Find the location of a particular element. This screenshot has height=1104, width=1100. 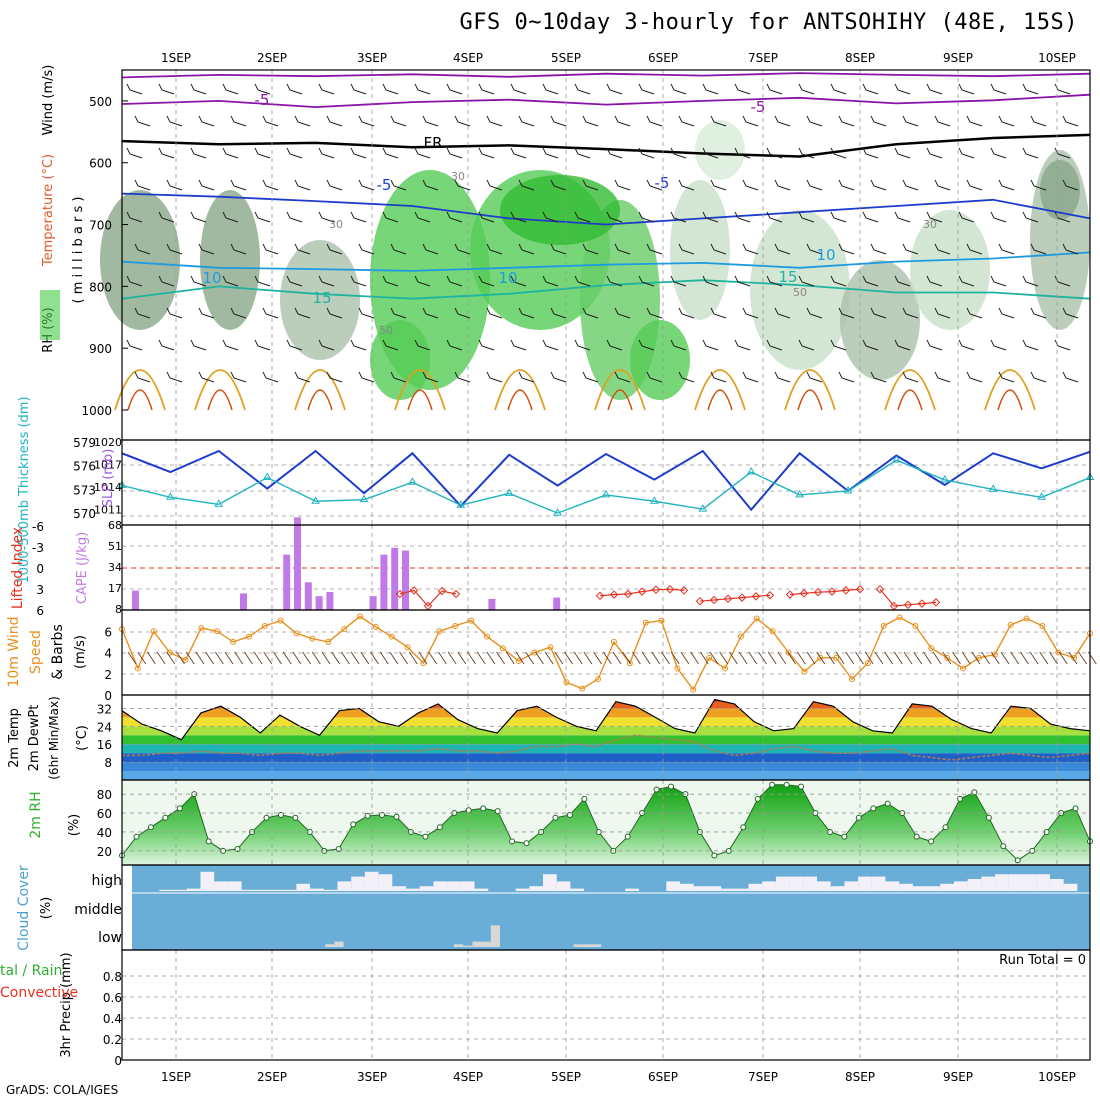

temp-color-band is located at coordinates (606, 700).